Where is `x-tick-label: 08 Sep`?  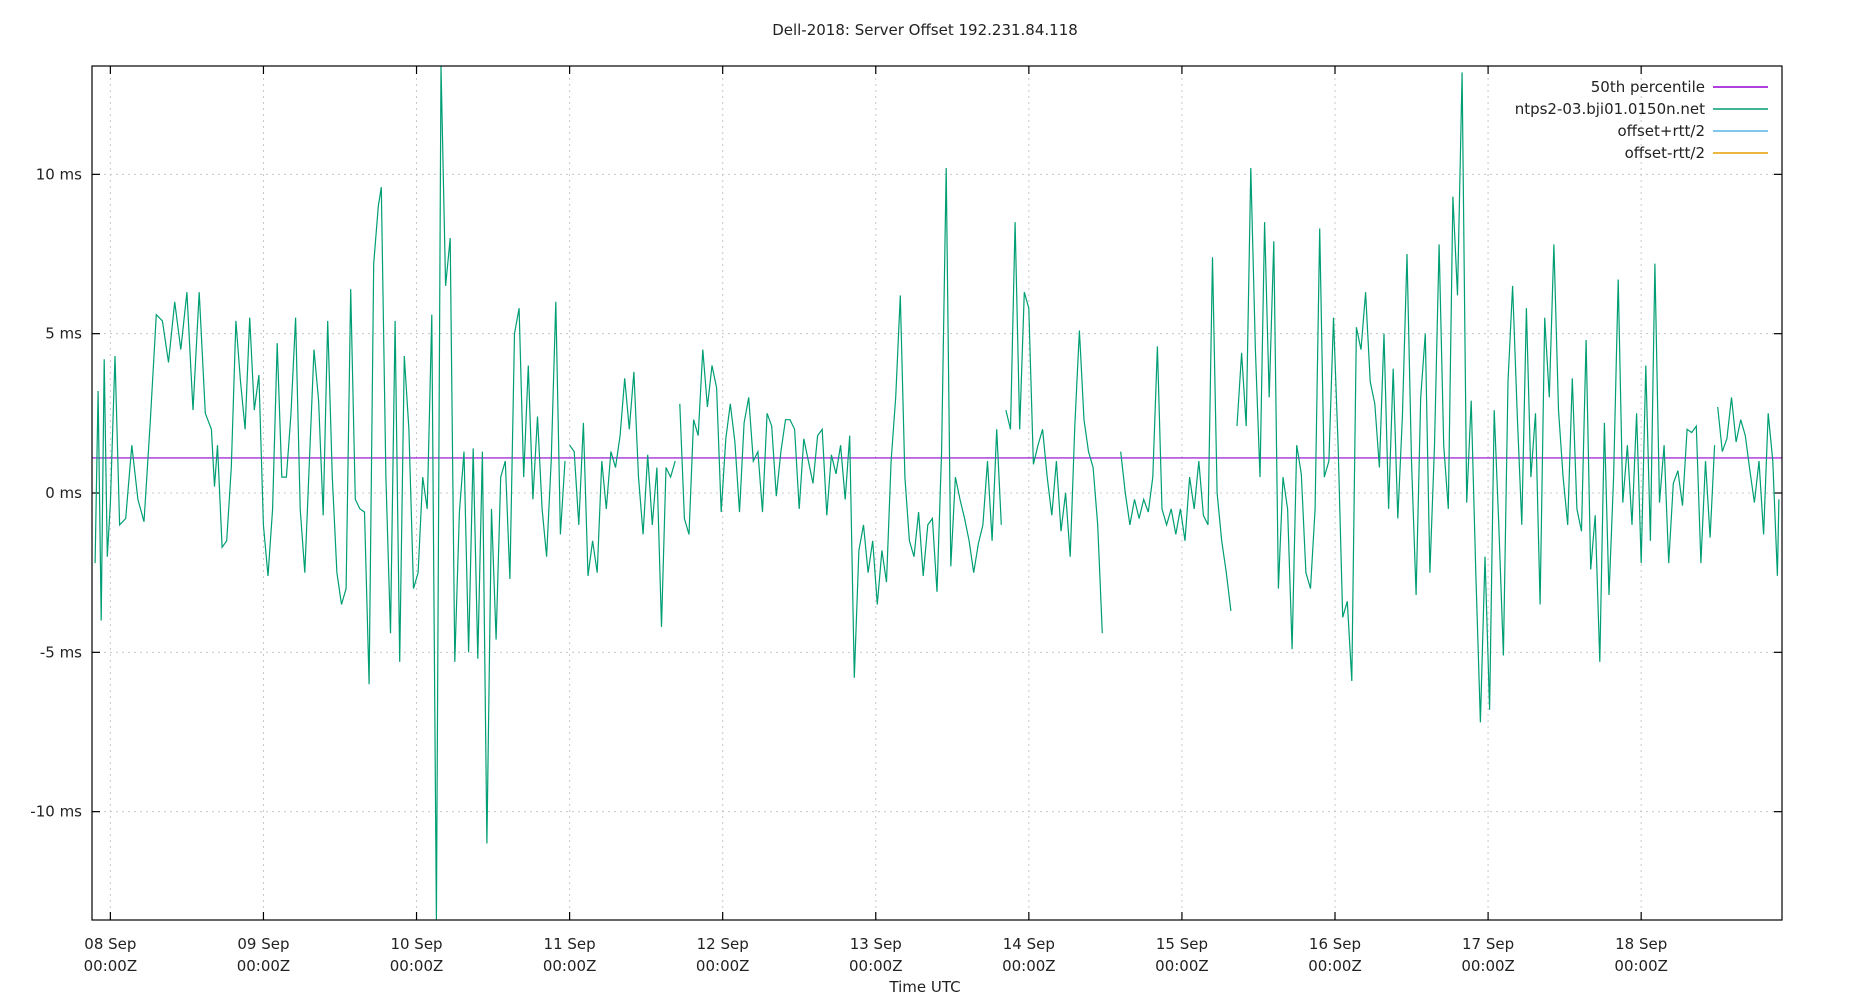 x-tick-label: 08 Sep is located at coordinates (110, 944).